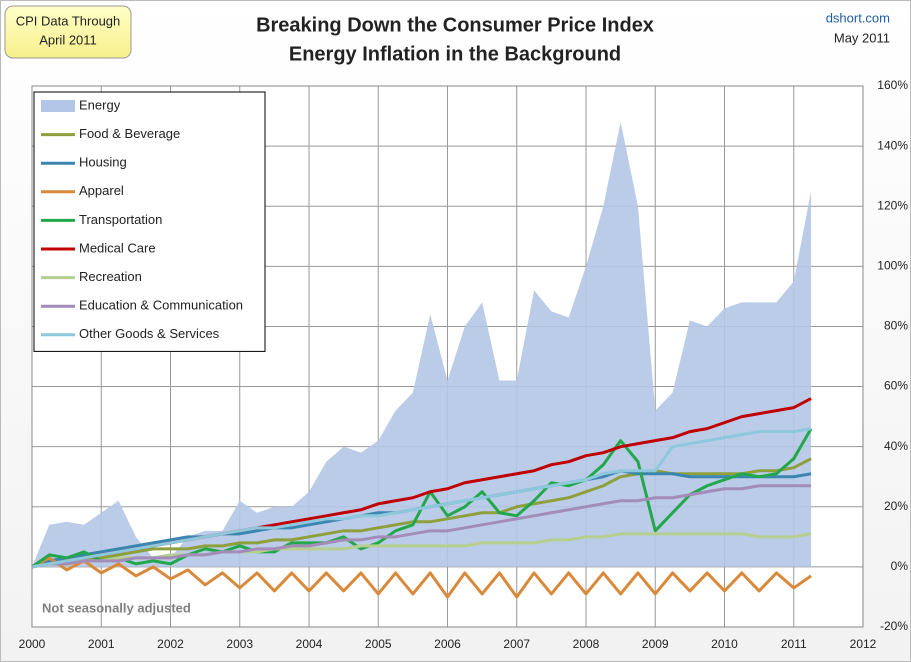 The height and width of the screenshot is (662, 911). What do you see at coordinates (378, 644) in the screenshot?
I see `x-tick-label: 2005` at bounding box center [378, 644].